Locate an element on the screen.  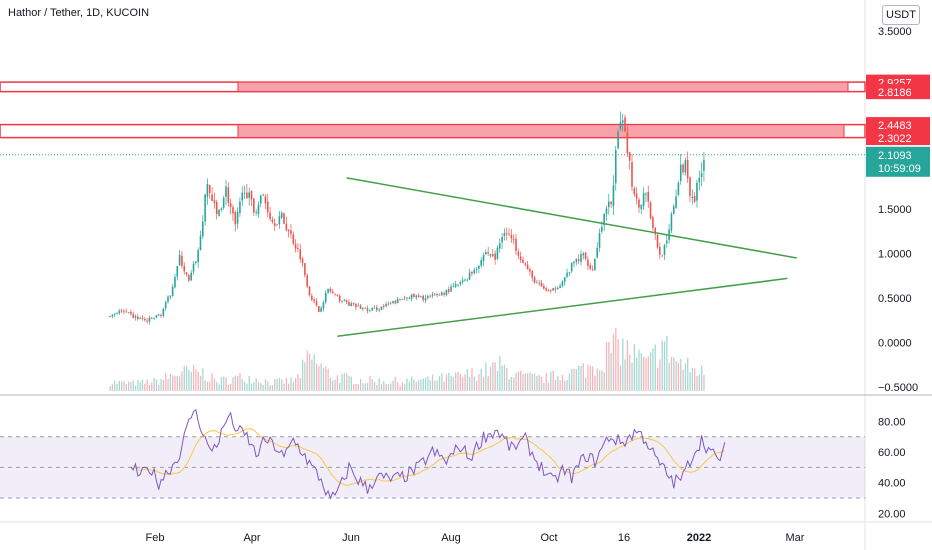
currency-button: USDT is located at coordinates (901, 15).